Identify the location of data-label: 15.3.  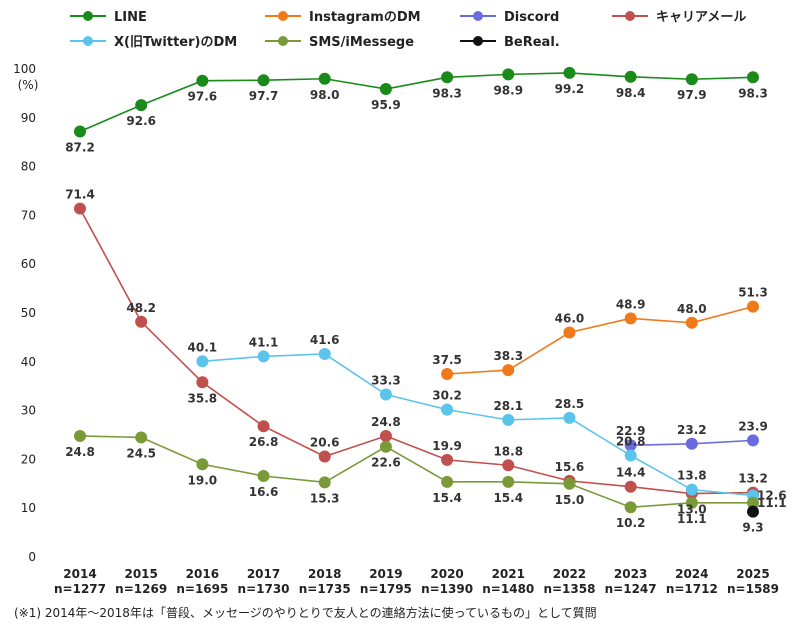
(325, 498).